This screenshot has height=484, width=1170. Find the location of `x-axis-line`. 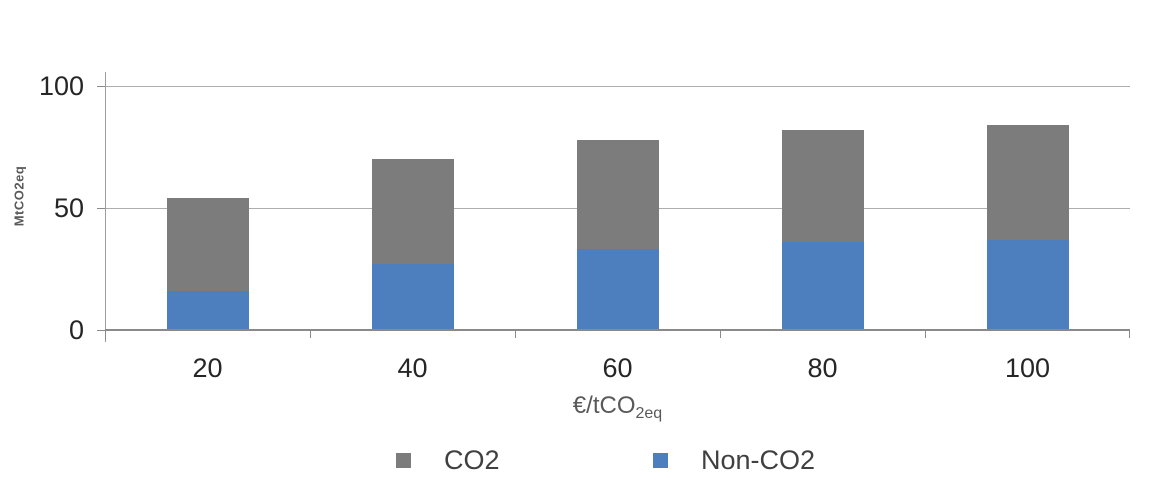

x-axis-line is located at coordinates (617, 330).